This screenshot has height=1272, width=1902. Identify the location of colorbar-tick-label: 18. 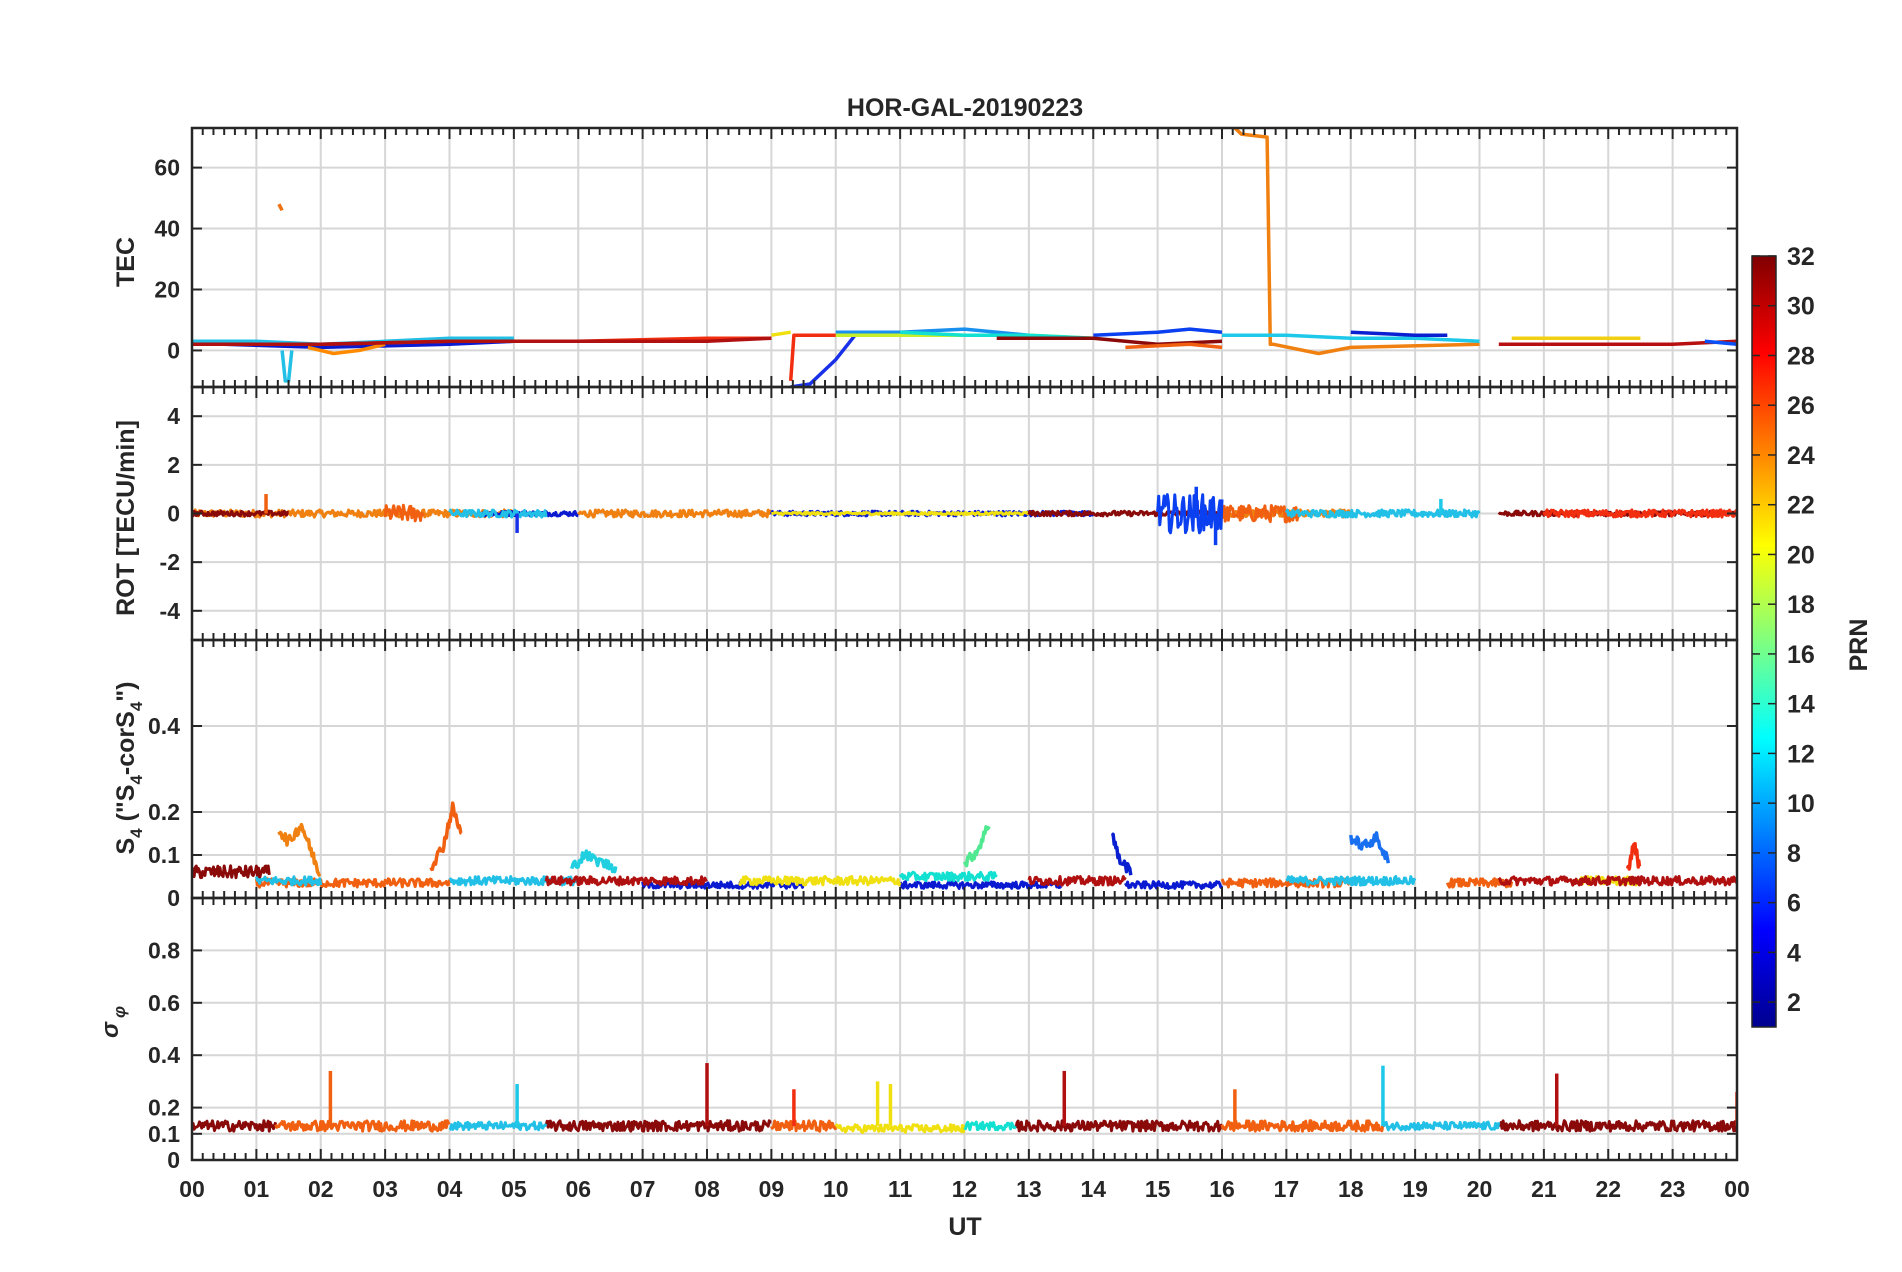
(1801, 605).